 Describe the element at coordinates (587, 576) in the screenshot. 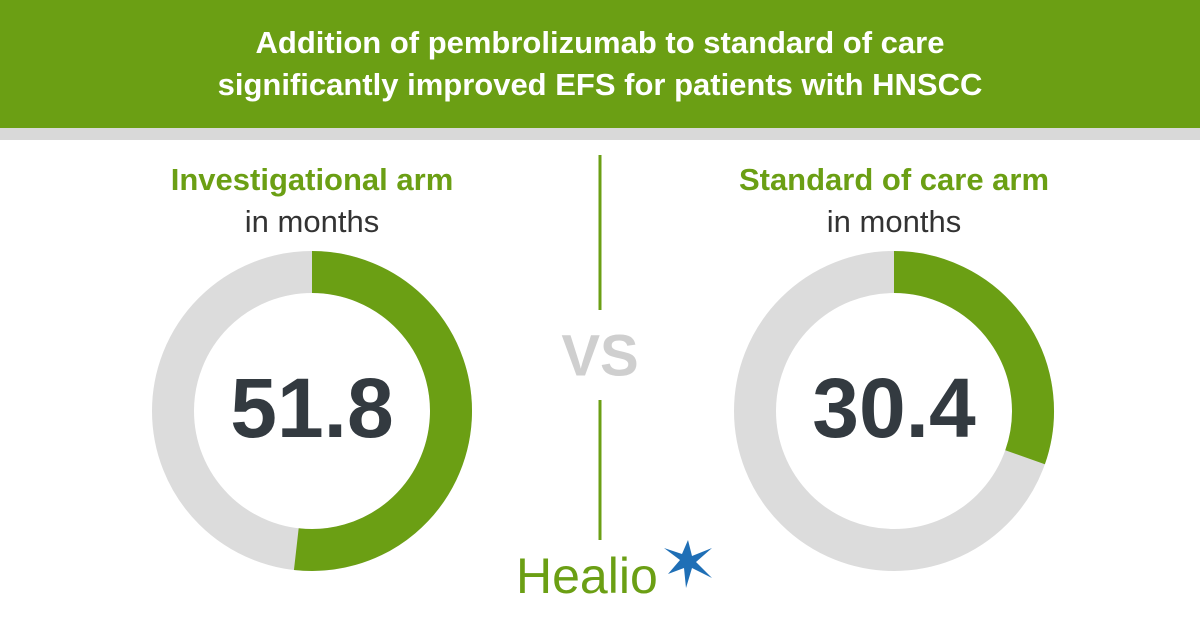

I see `logo: Healio` at that location.